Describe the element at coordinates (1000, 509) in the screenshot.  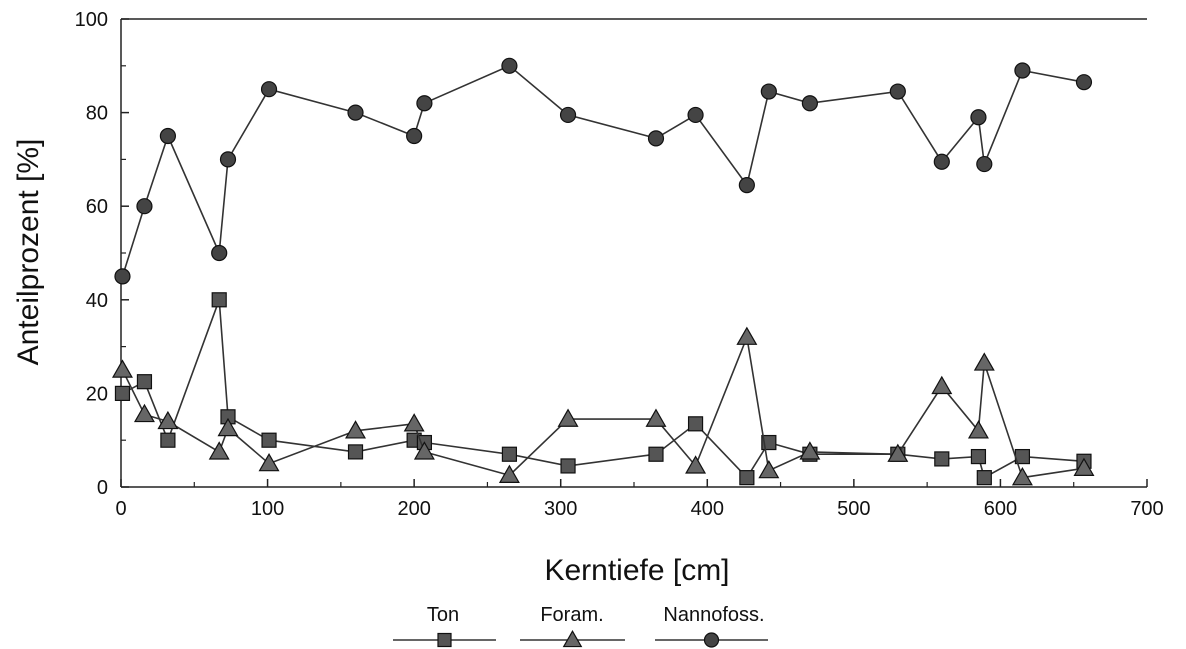
I see `x-tick-label: 600` at that location.